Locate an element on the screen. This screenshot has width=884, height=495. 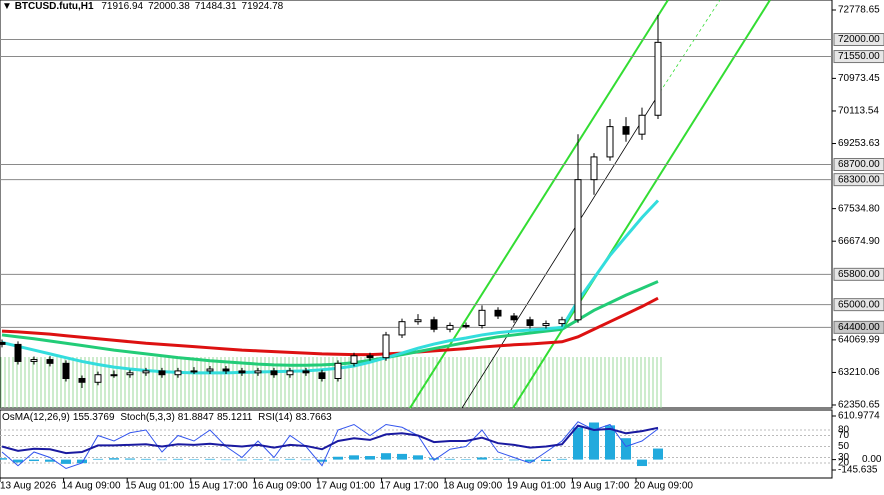
osma-tick-label: 0.00 is located at coordinates (872, 459).